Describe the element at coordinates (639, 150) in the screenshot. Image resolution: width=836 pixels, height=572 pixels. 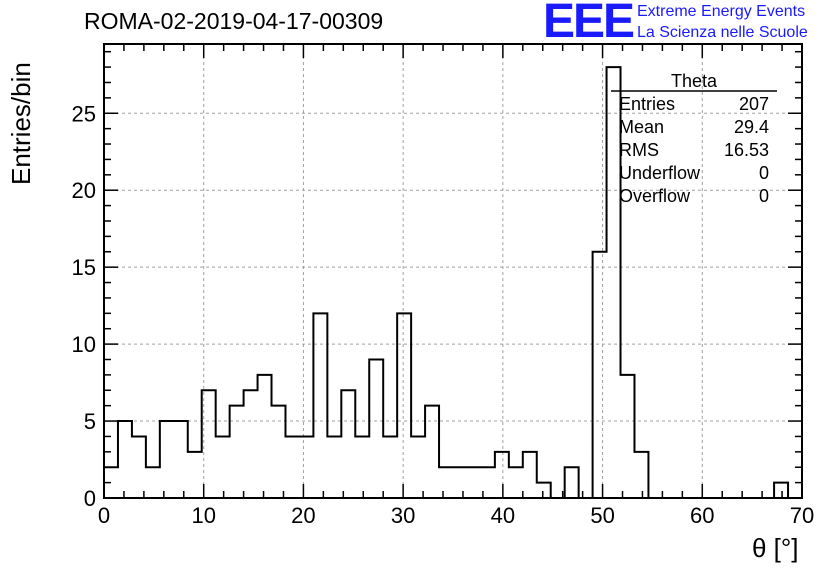
I see `stats-row-label: RMS` at that location.